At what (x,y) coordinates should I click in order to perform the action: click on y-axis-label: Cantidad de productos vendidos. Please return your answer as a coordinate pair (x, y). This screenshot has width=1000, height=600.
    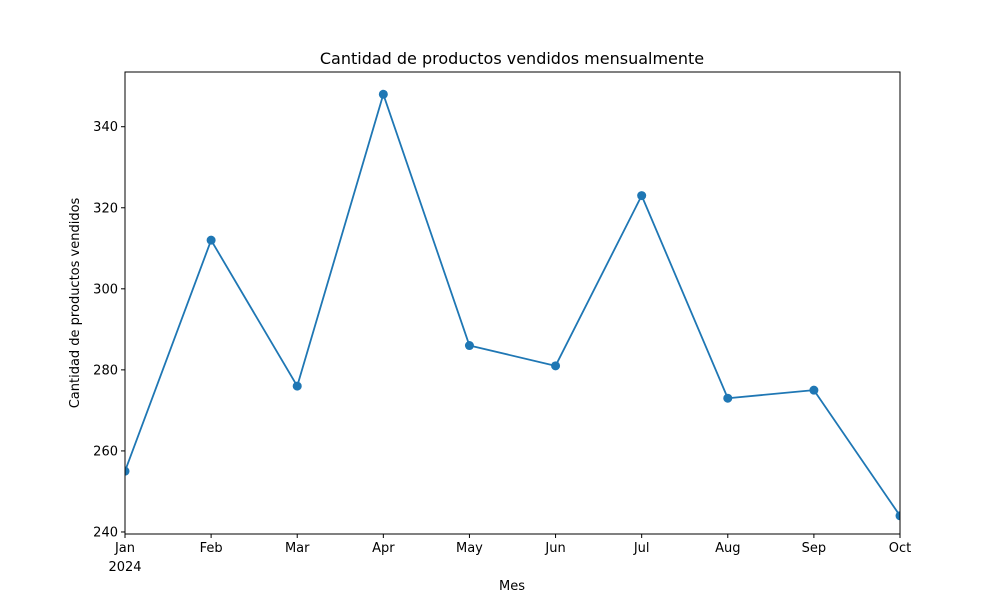
    Looking at the image, I should click on (75, 302).